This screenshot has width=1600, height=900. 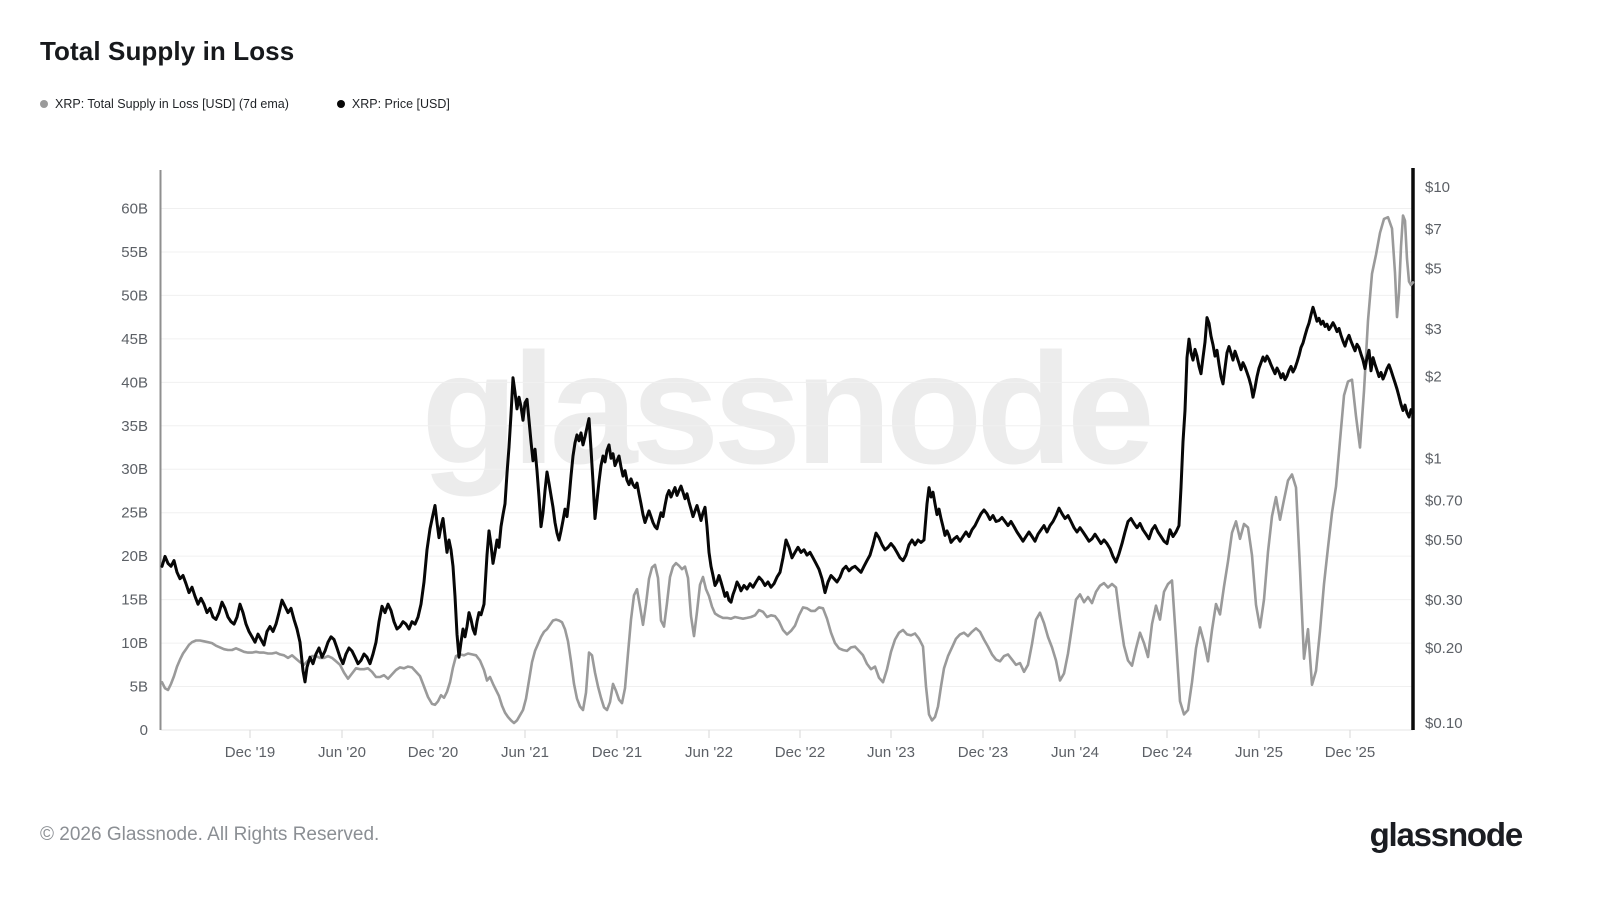 I want to click on right-axis-tick-label: $7, so click(x=1433, y=229).